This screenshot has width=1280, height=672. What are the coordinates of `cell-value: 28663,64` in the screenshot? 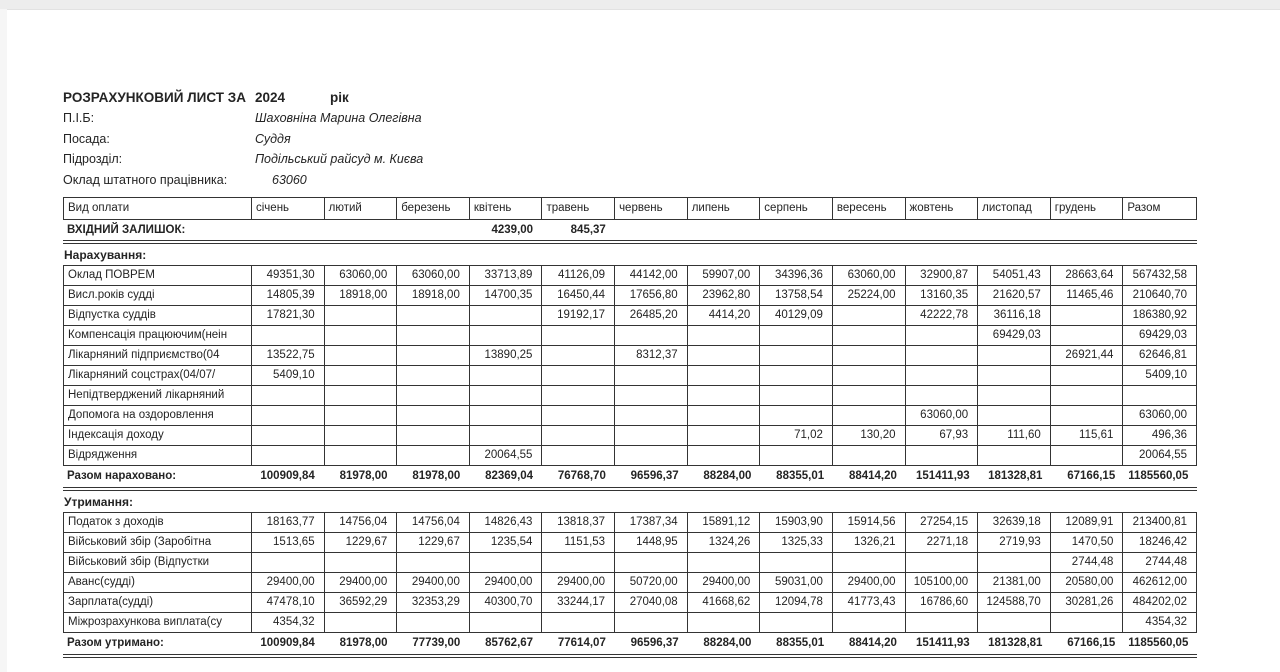 It's located at (1087, 275).